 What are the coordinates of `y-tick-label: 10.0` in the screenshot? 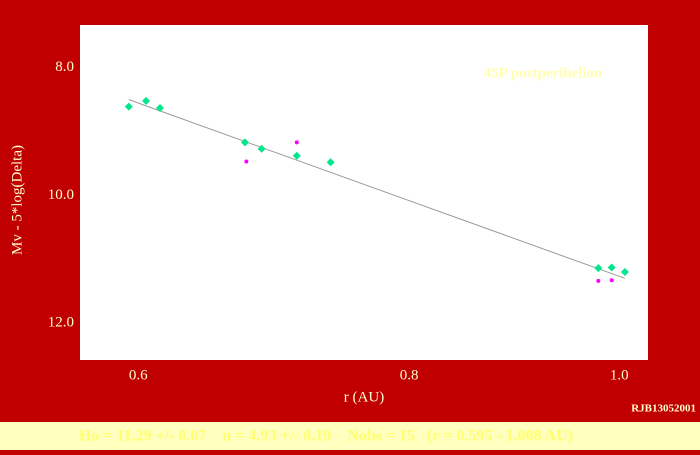 It's located at (61, 195).